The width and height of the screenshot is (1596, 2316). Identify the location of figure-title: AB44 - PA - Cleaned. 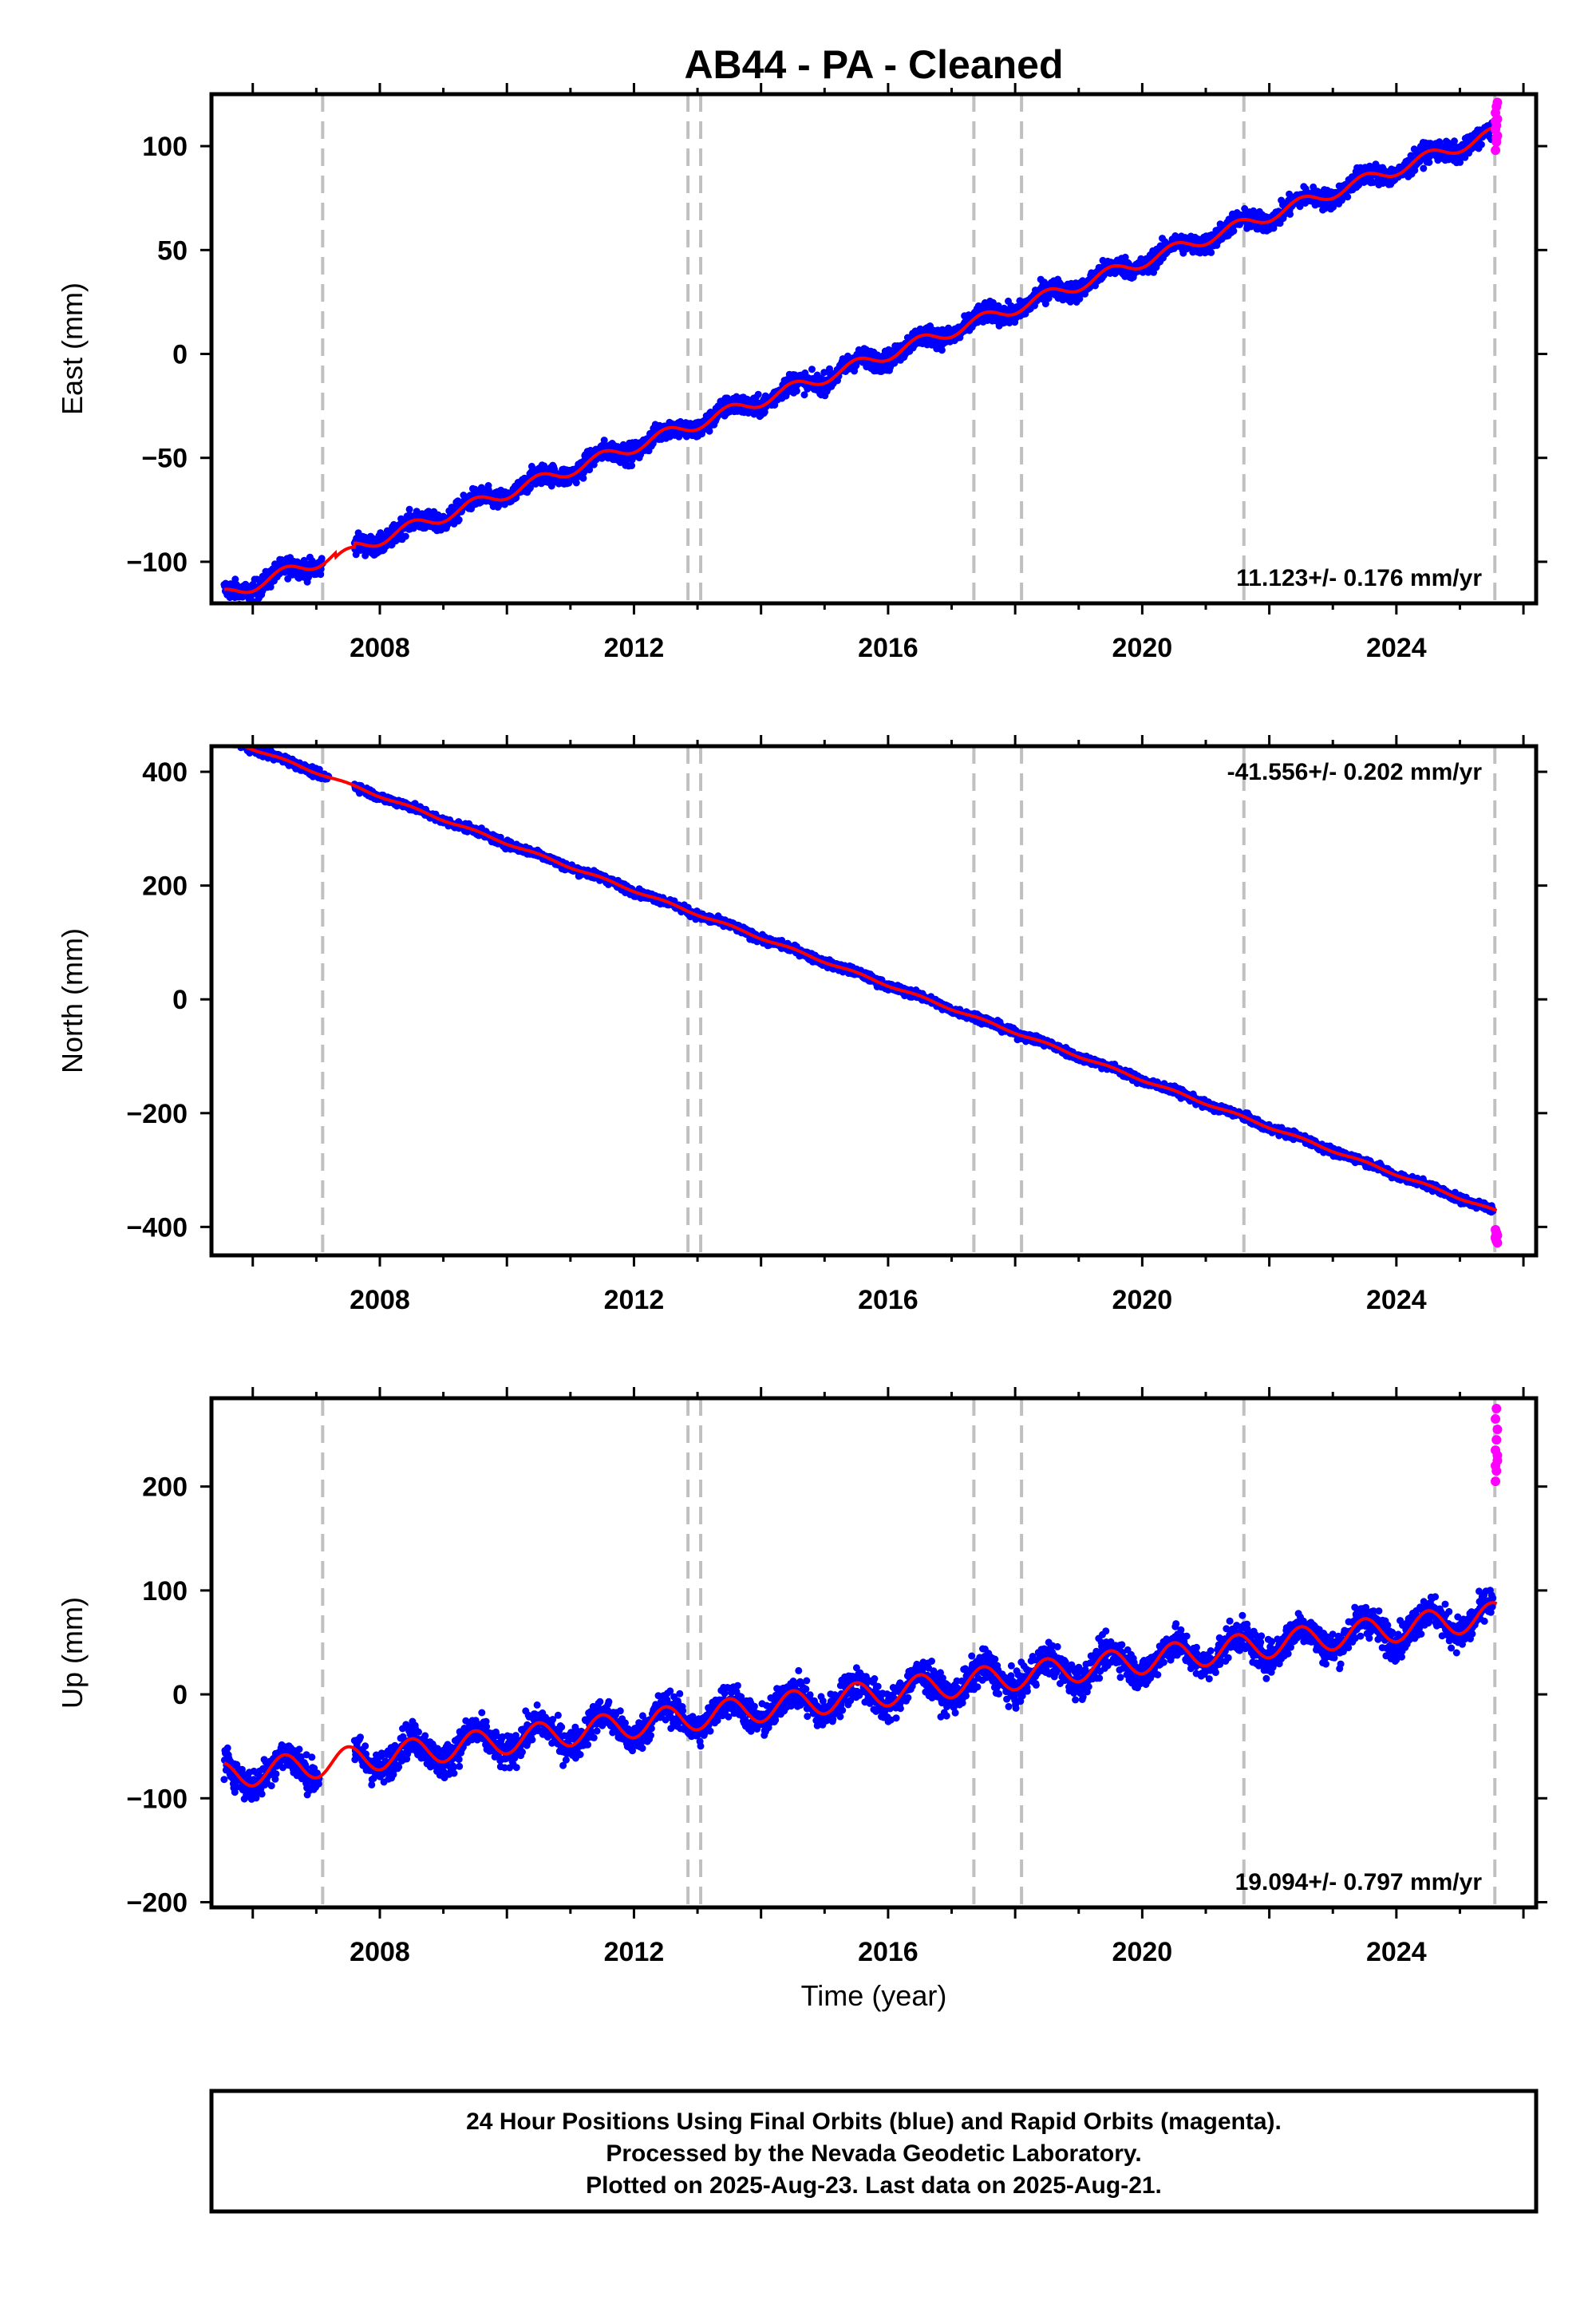
(873, 64).